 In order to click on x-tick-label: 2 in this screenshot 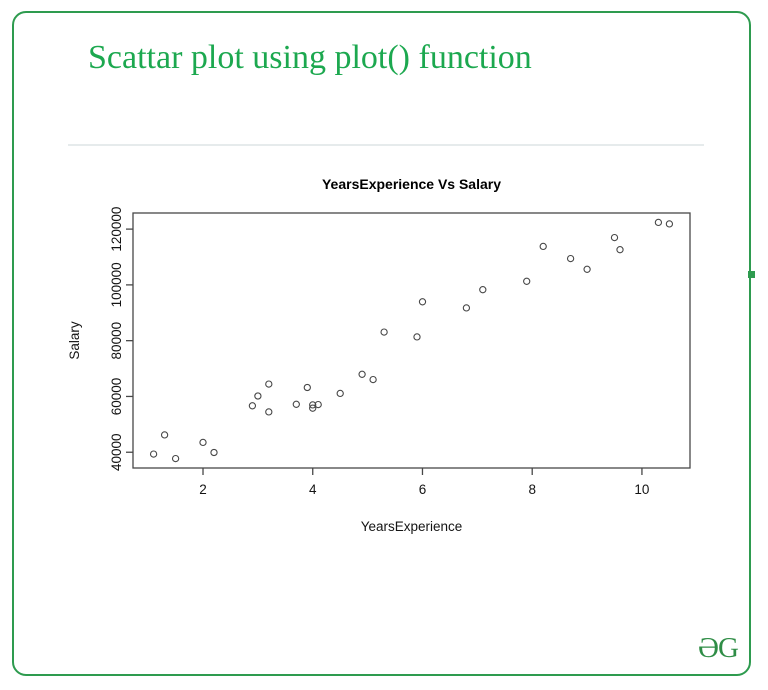, I will do `click(203, 489)`.